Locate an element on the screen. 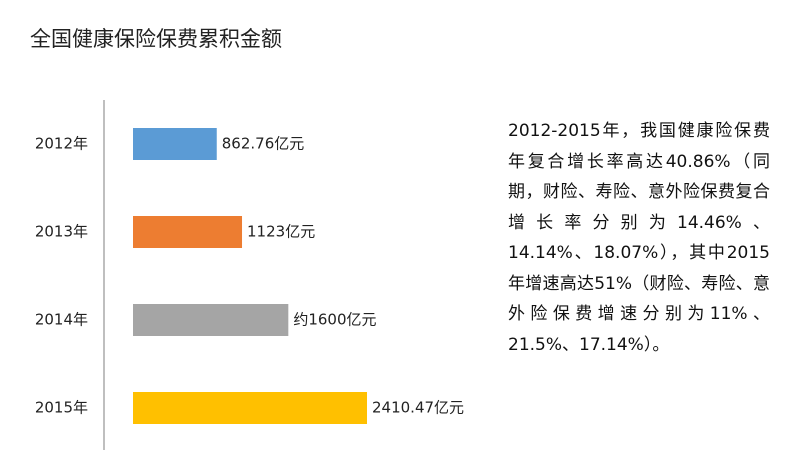 This screenshot has width=786, height=464. chart-title: 全国健康保险保费累积金额 is located at coordinates (156, 39).